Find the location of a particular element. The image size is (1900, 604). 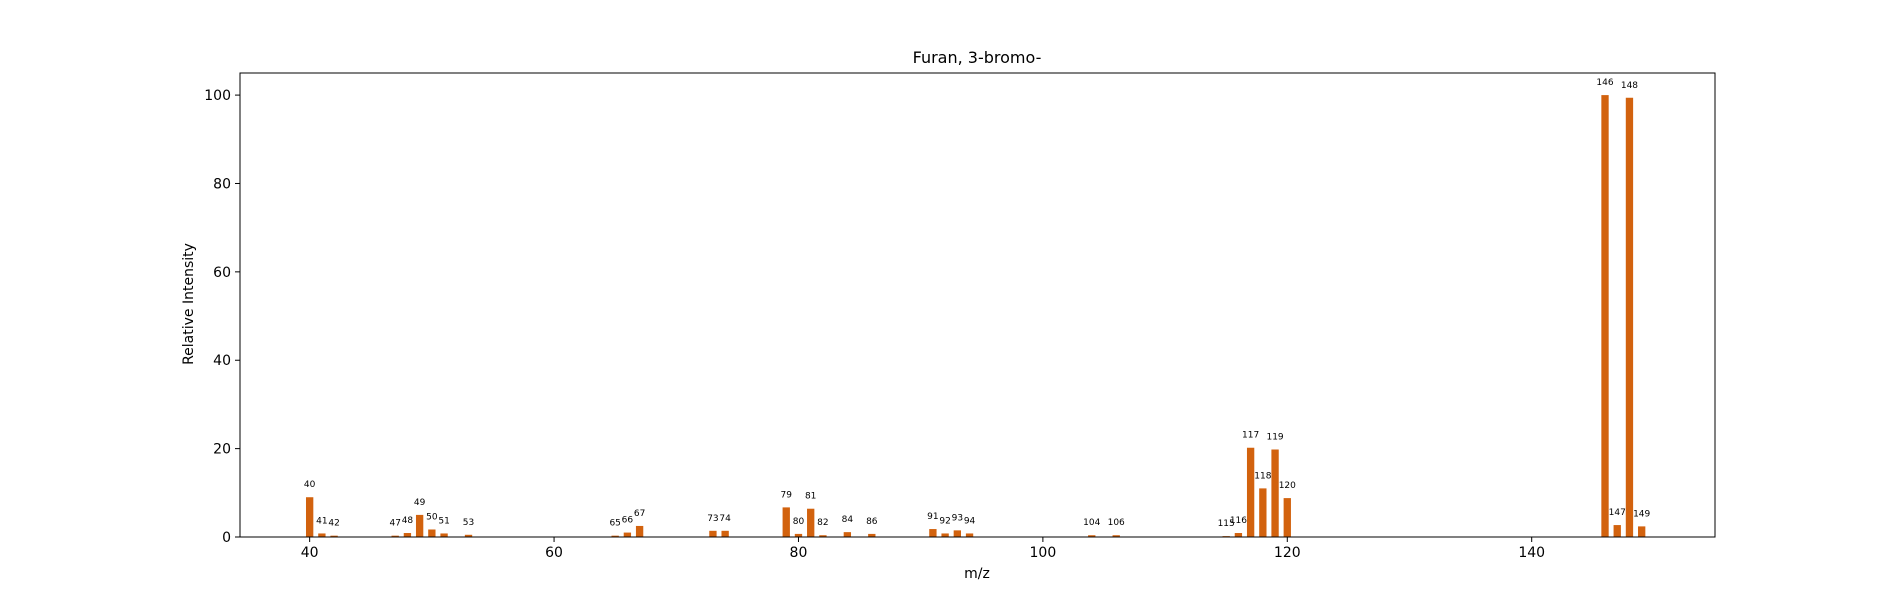

peak-label-48: 48 is located at coordinates (408, 521).